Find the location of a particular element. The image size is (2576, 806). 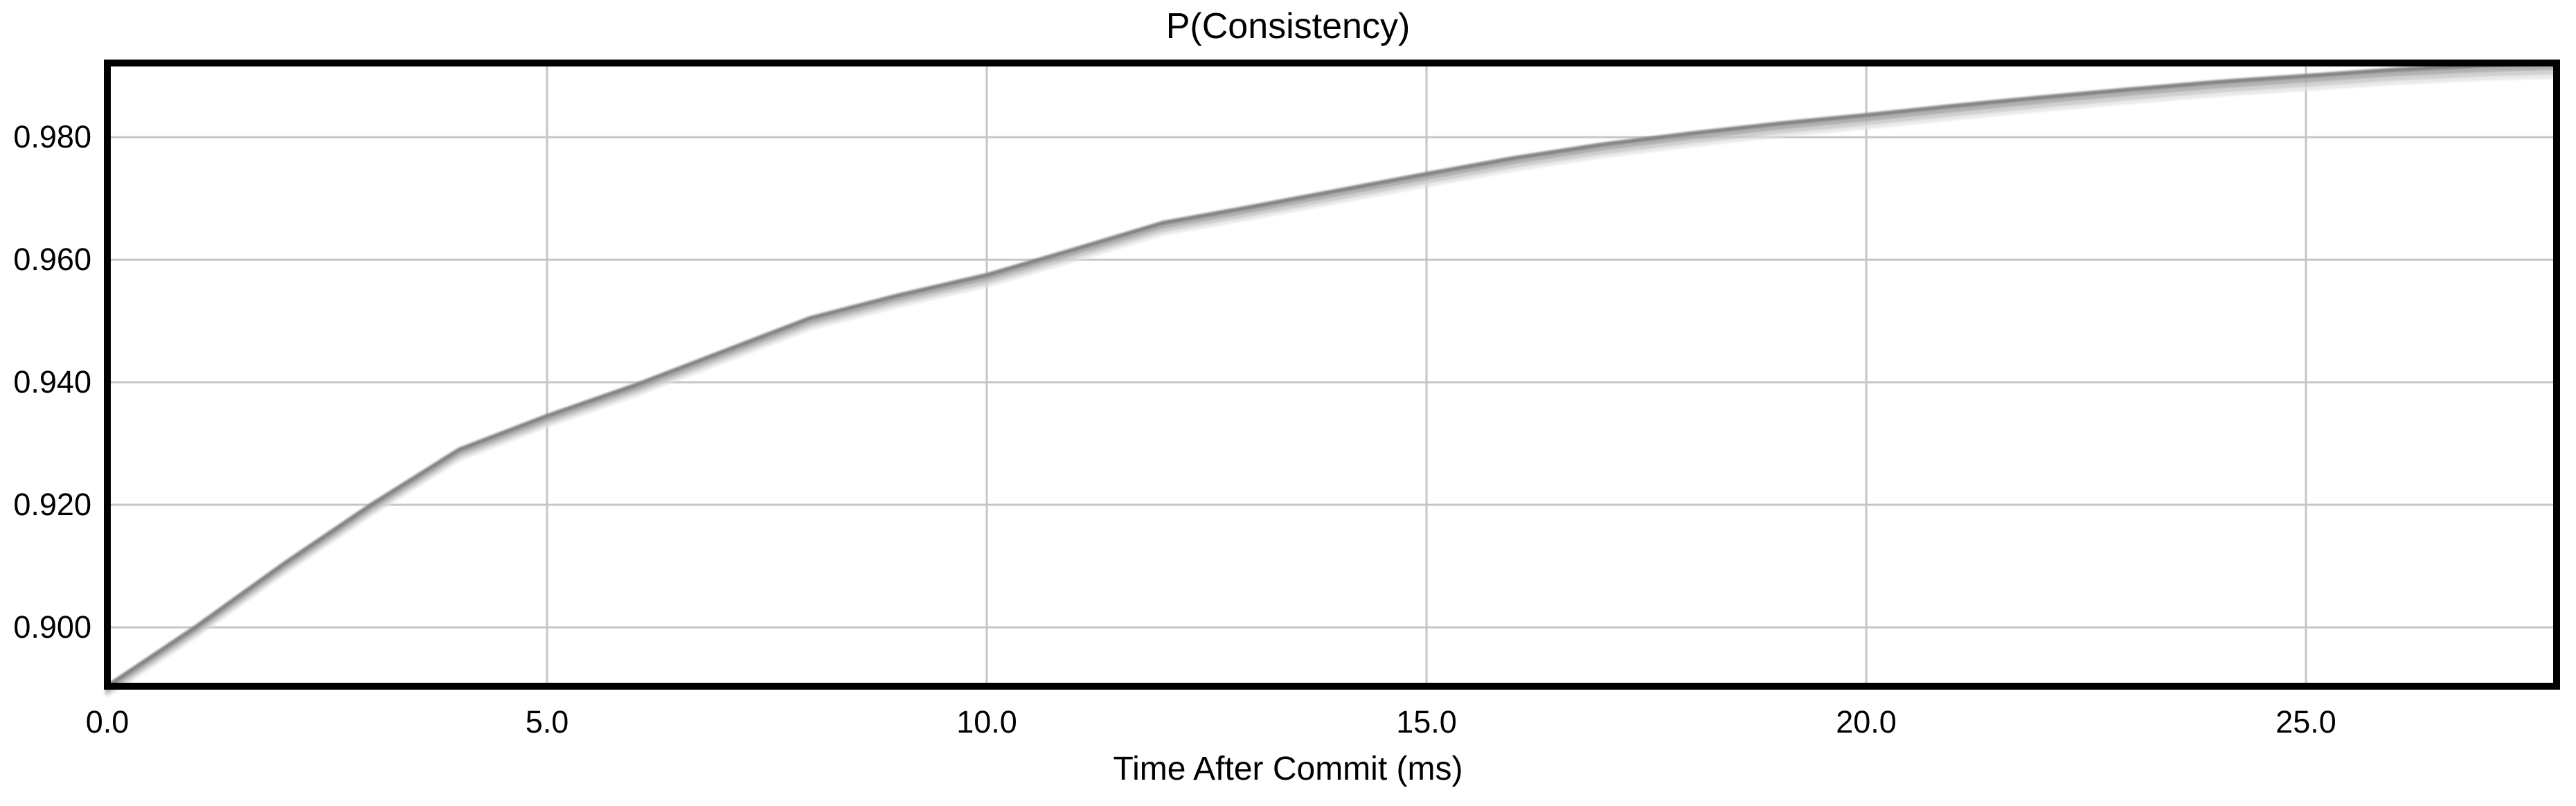

y-tick-label-0: 0.900 is located at coordinates (52, 627).